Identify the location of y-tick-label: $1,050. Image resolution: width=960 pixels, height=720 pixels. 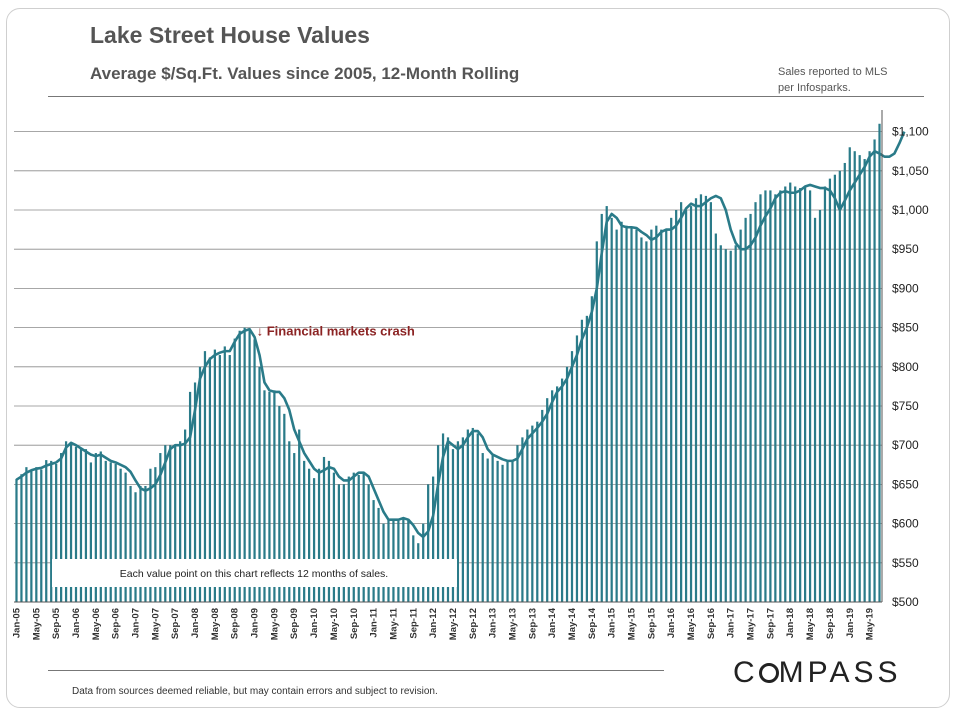
(910, 171).